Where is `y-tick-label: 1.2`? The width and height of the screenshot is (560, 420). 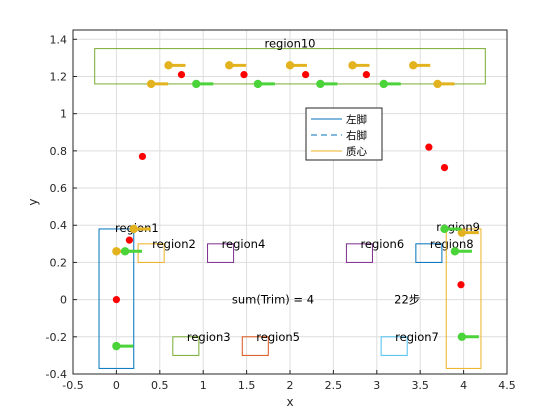 y-tick-label: 1.2 is located at coordinates (59, 76).